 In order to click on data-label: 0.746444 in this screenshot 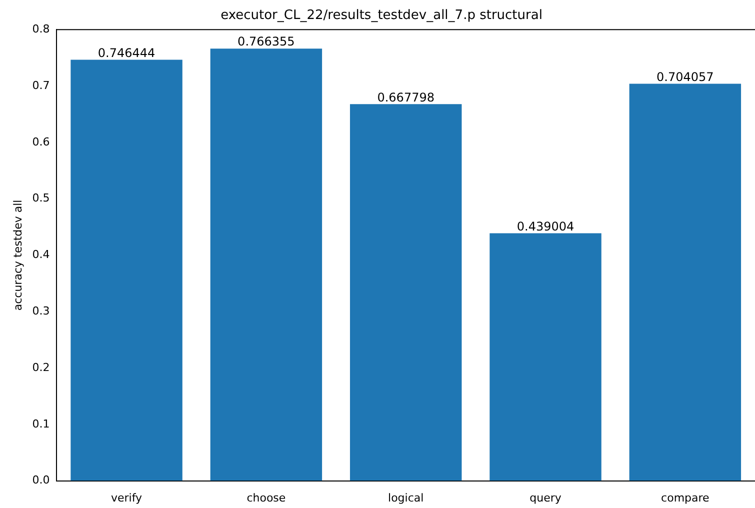, I will do `click(127, 53)`.